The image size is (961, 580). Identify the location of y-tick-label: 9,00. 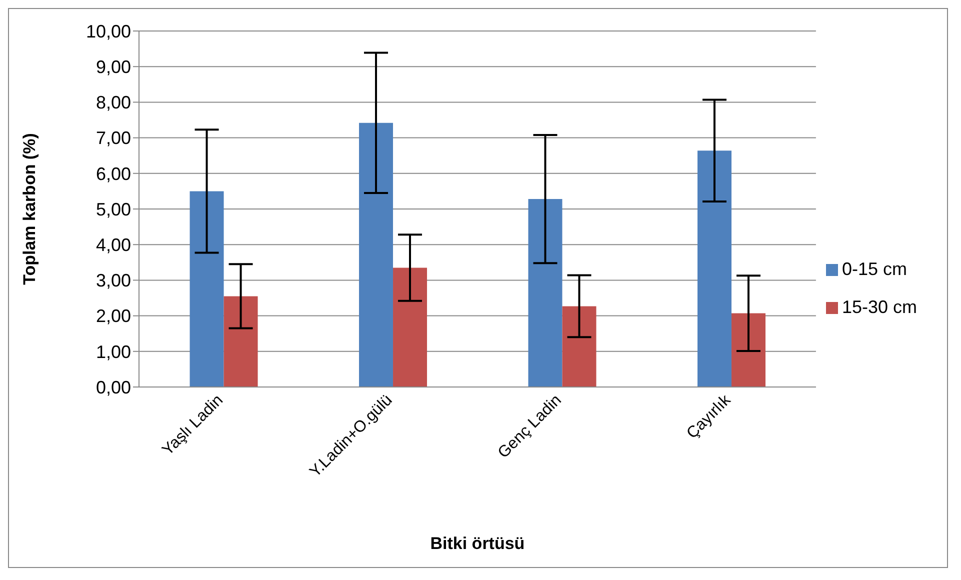
(113, 66).